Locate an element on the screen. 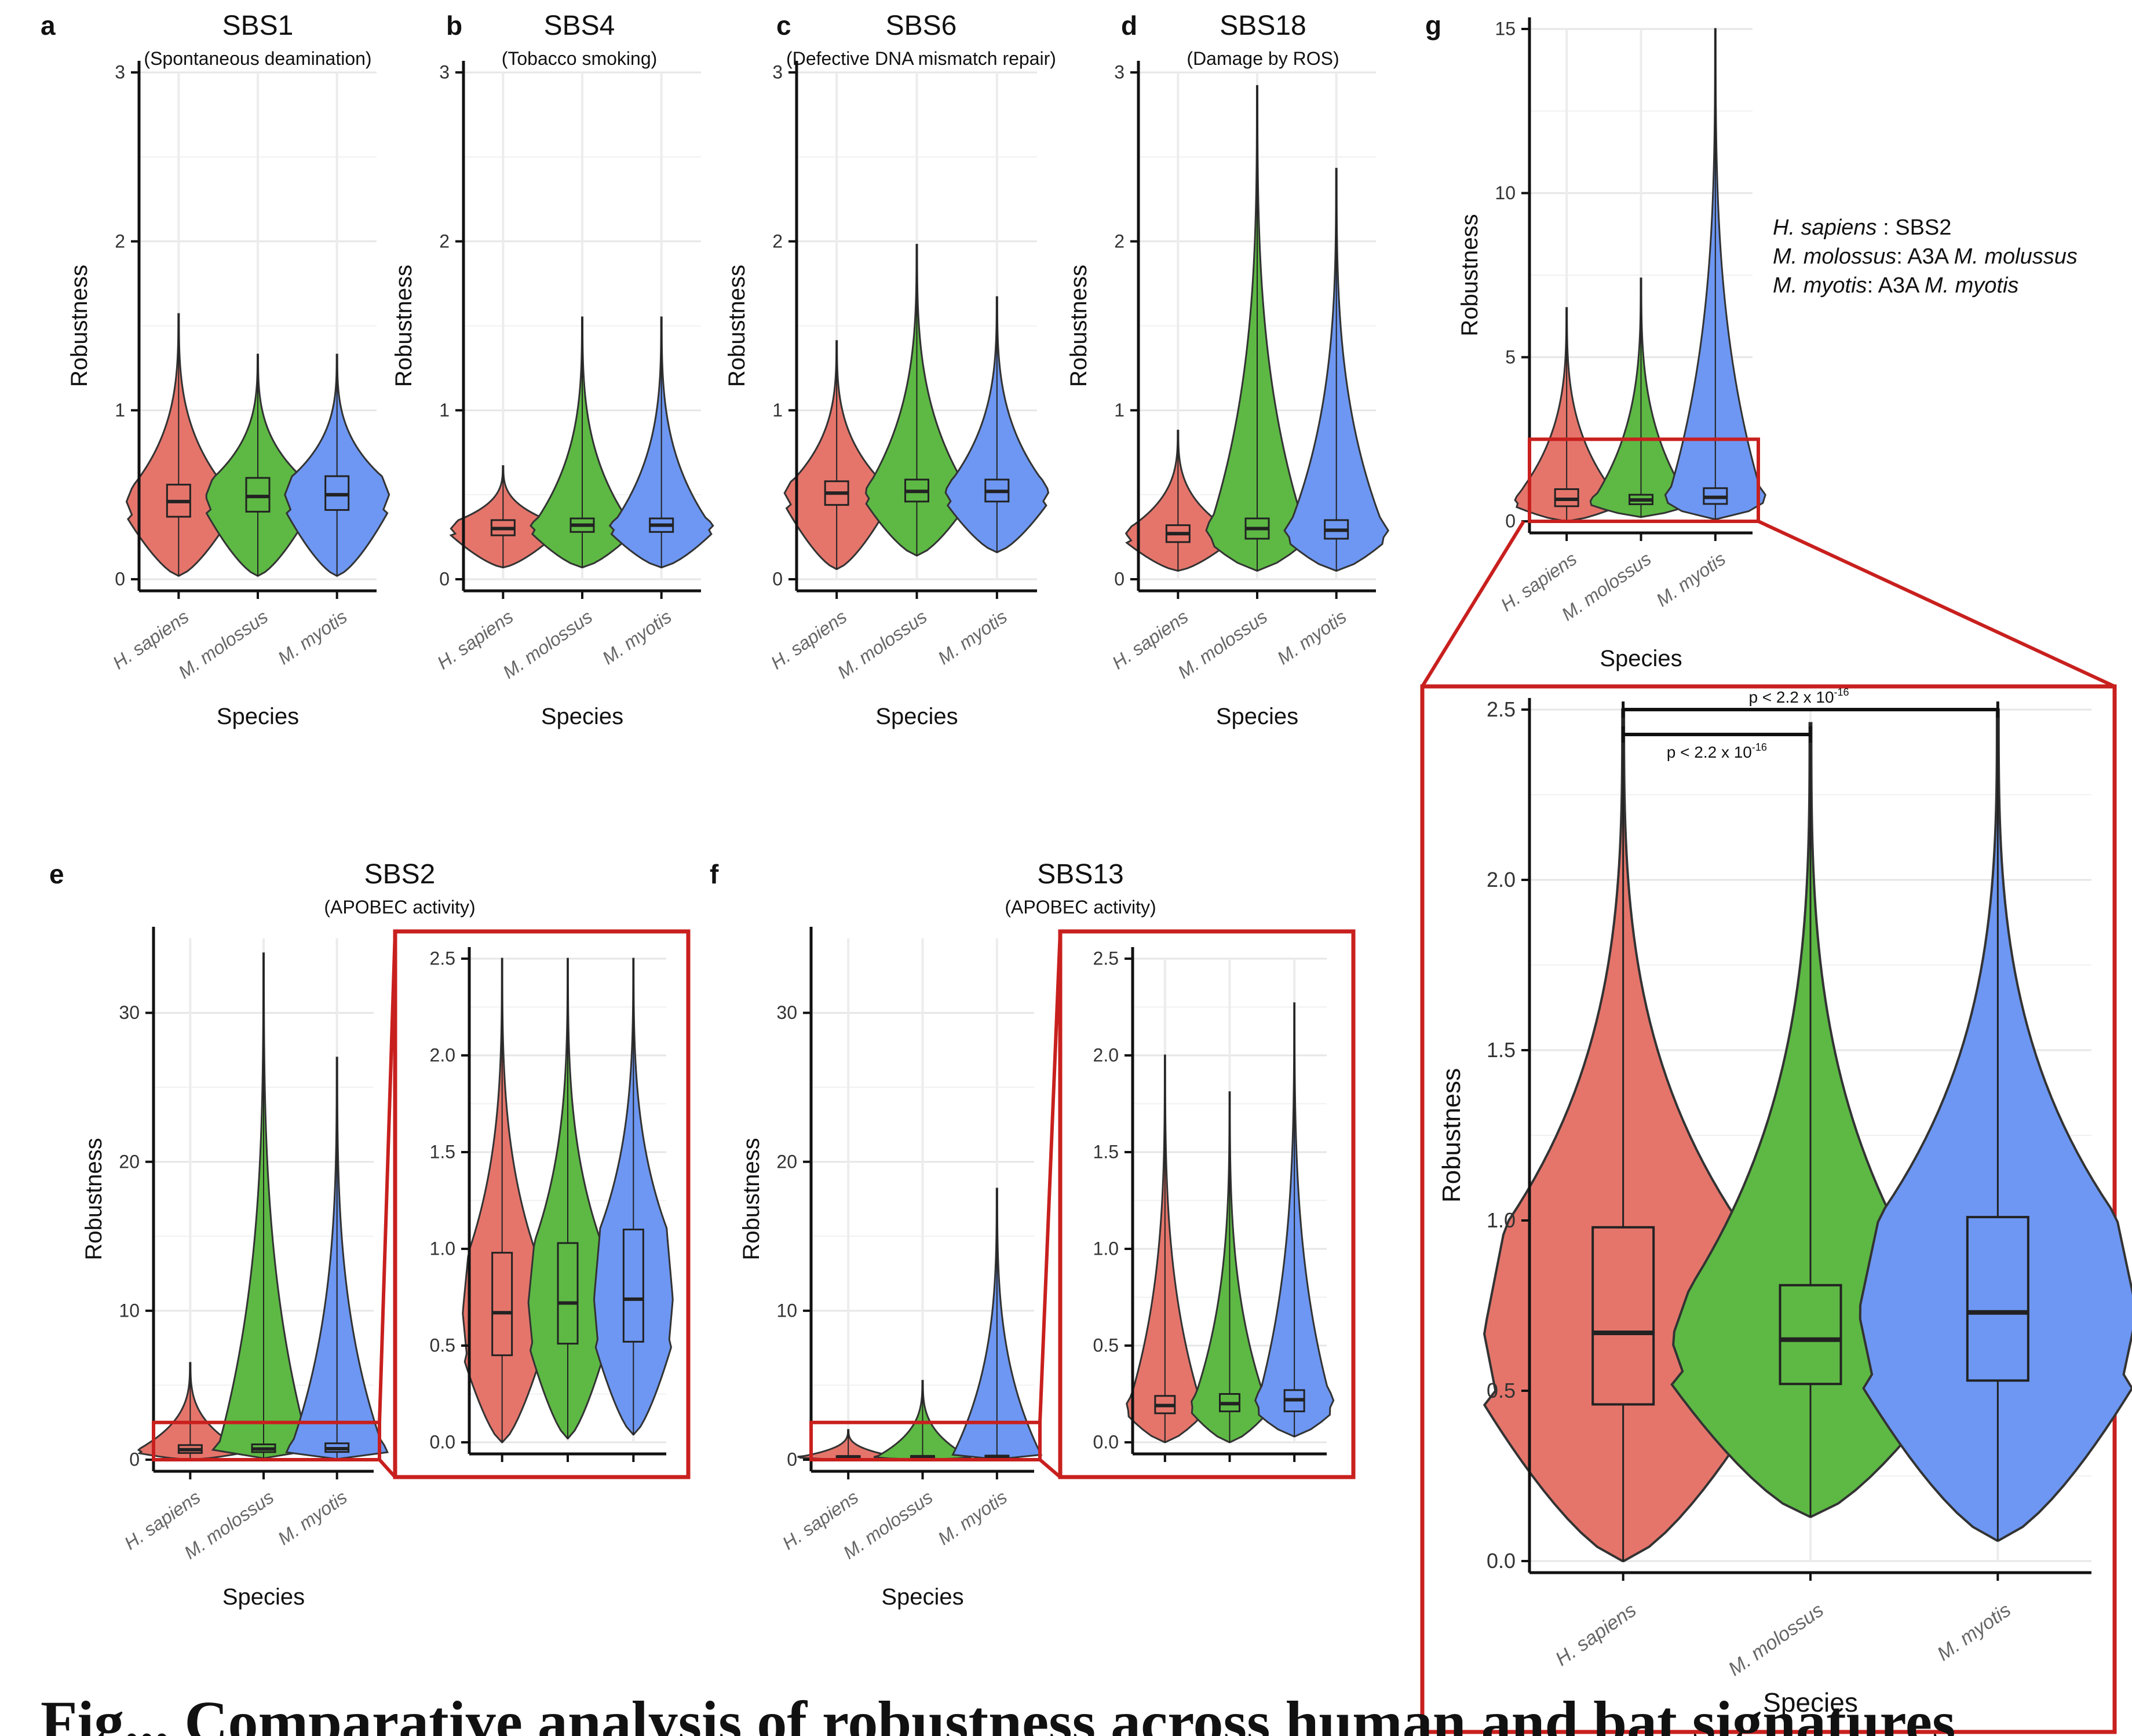 The image size is (2132, 1736). inset-category-label-1: H. sapiens is located at coordinates (1596, 1634).